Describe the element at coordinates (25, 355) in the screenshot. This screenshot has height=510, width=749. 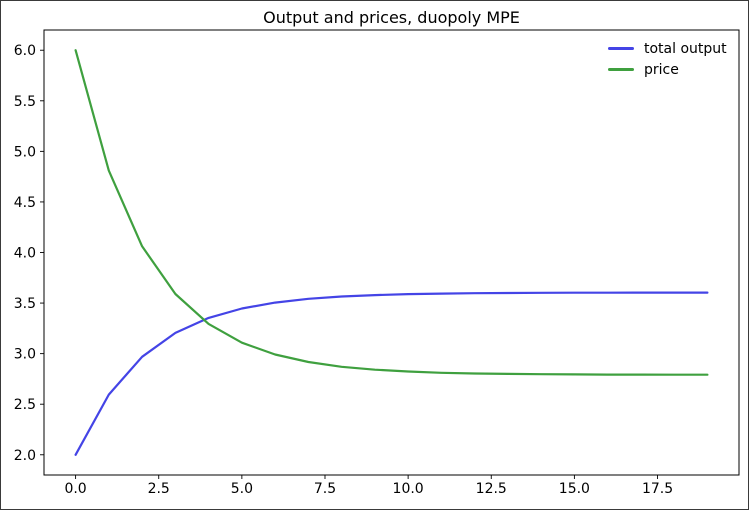
I see `y-tick-label: 3.0` at that location.